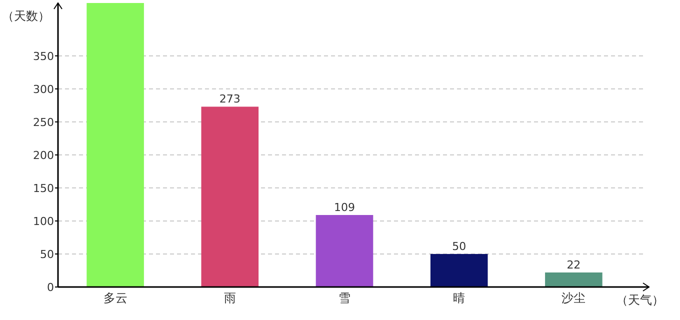 The width and height of the screenshot is (680, 320). I want to click on x-axis-title: （天气）, so click(640, 300).